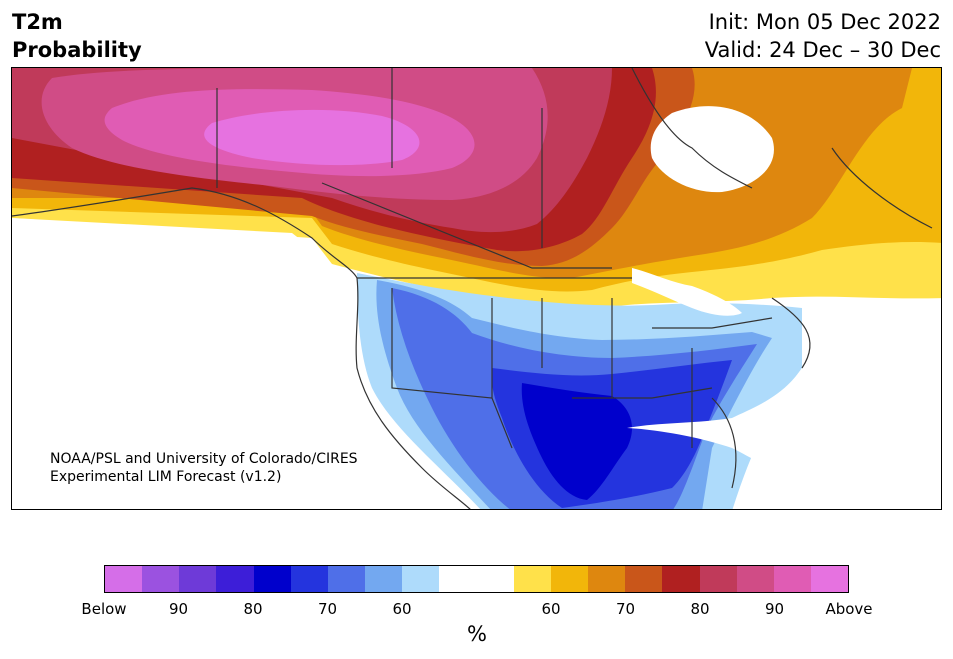 The image size is (953, 659). Describe the element at coordinates (77, 36) in the screenshot. I see `chart-title: T2m Probability` at that location.